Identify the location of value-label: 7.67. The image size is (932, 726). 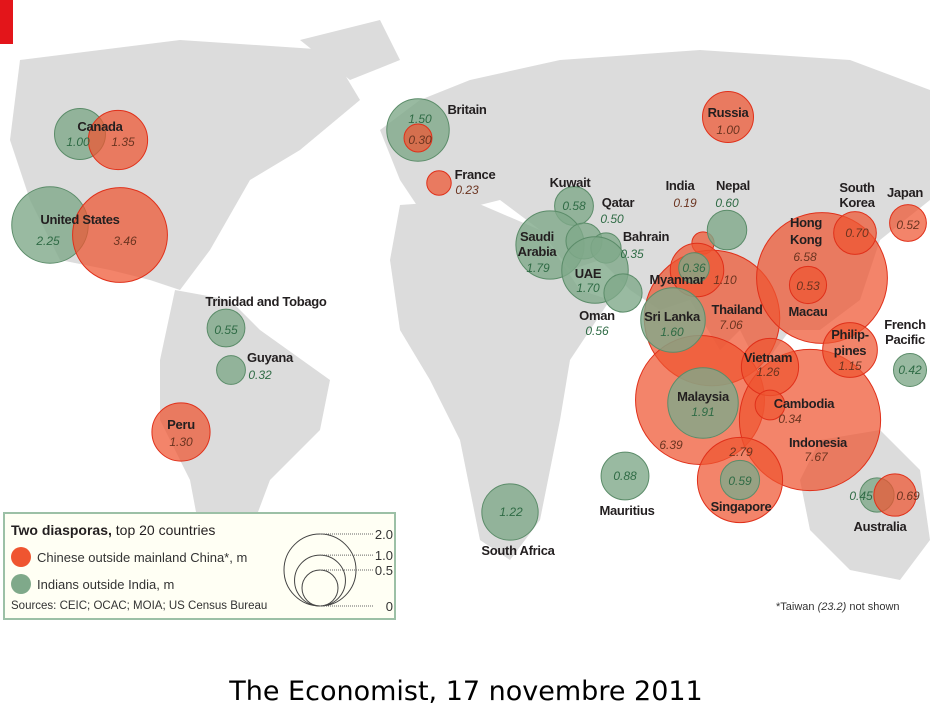
(816, 457).